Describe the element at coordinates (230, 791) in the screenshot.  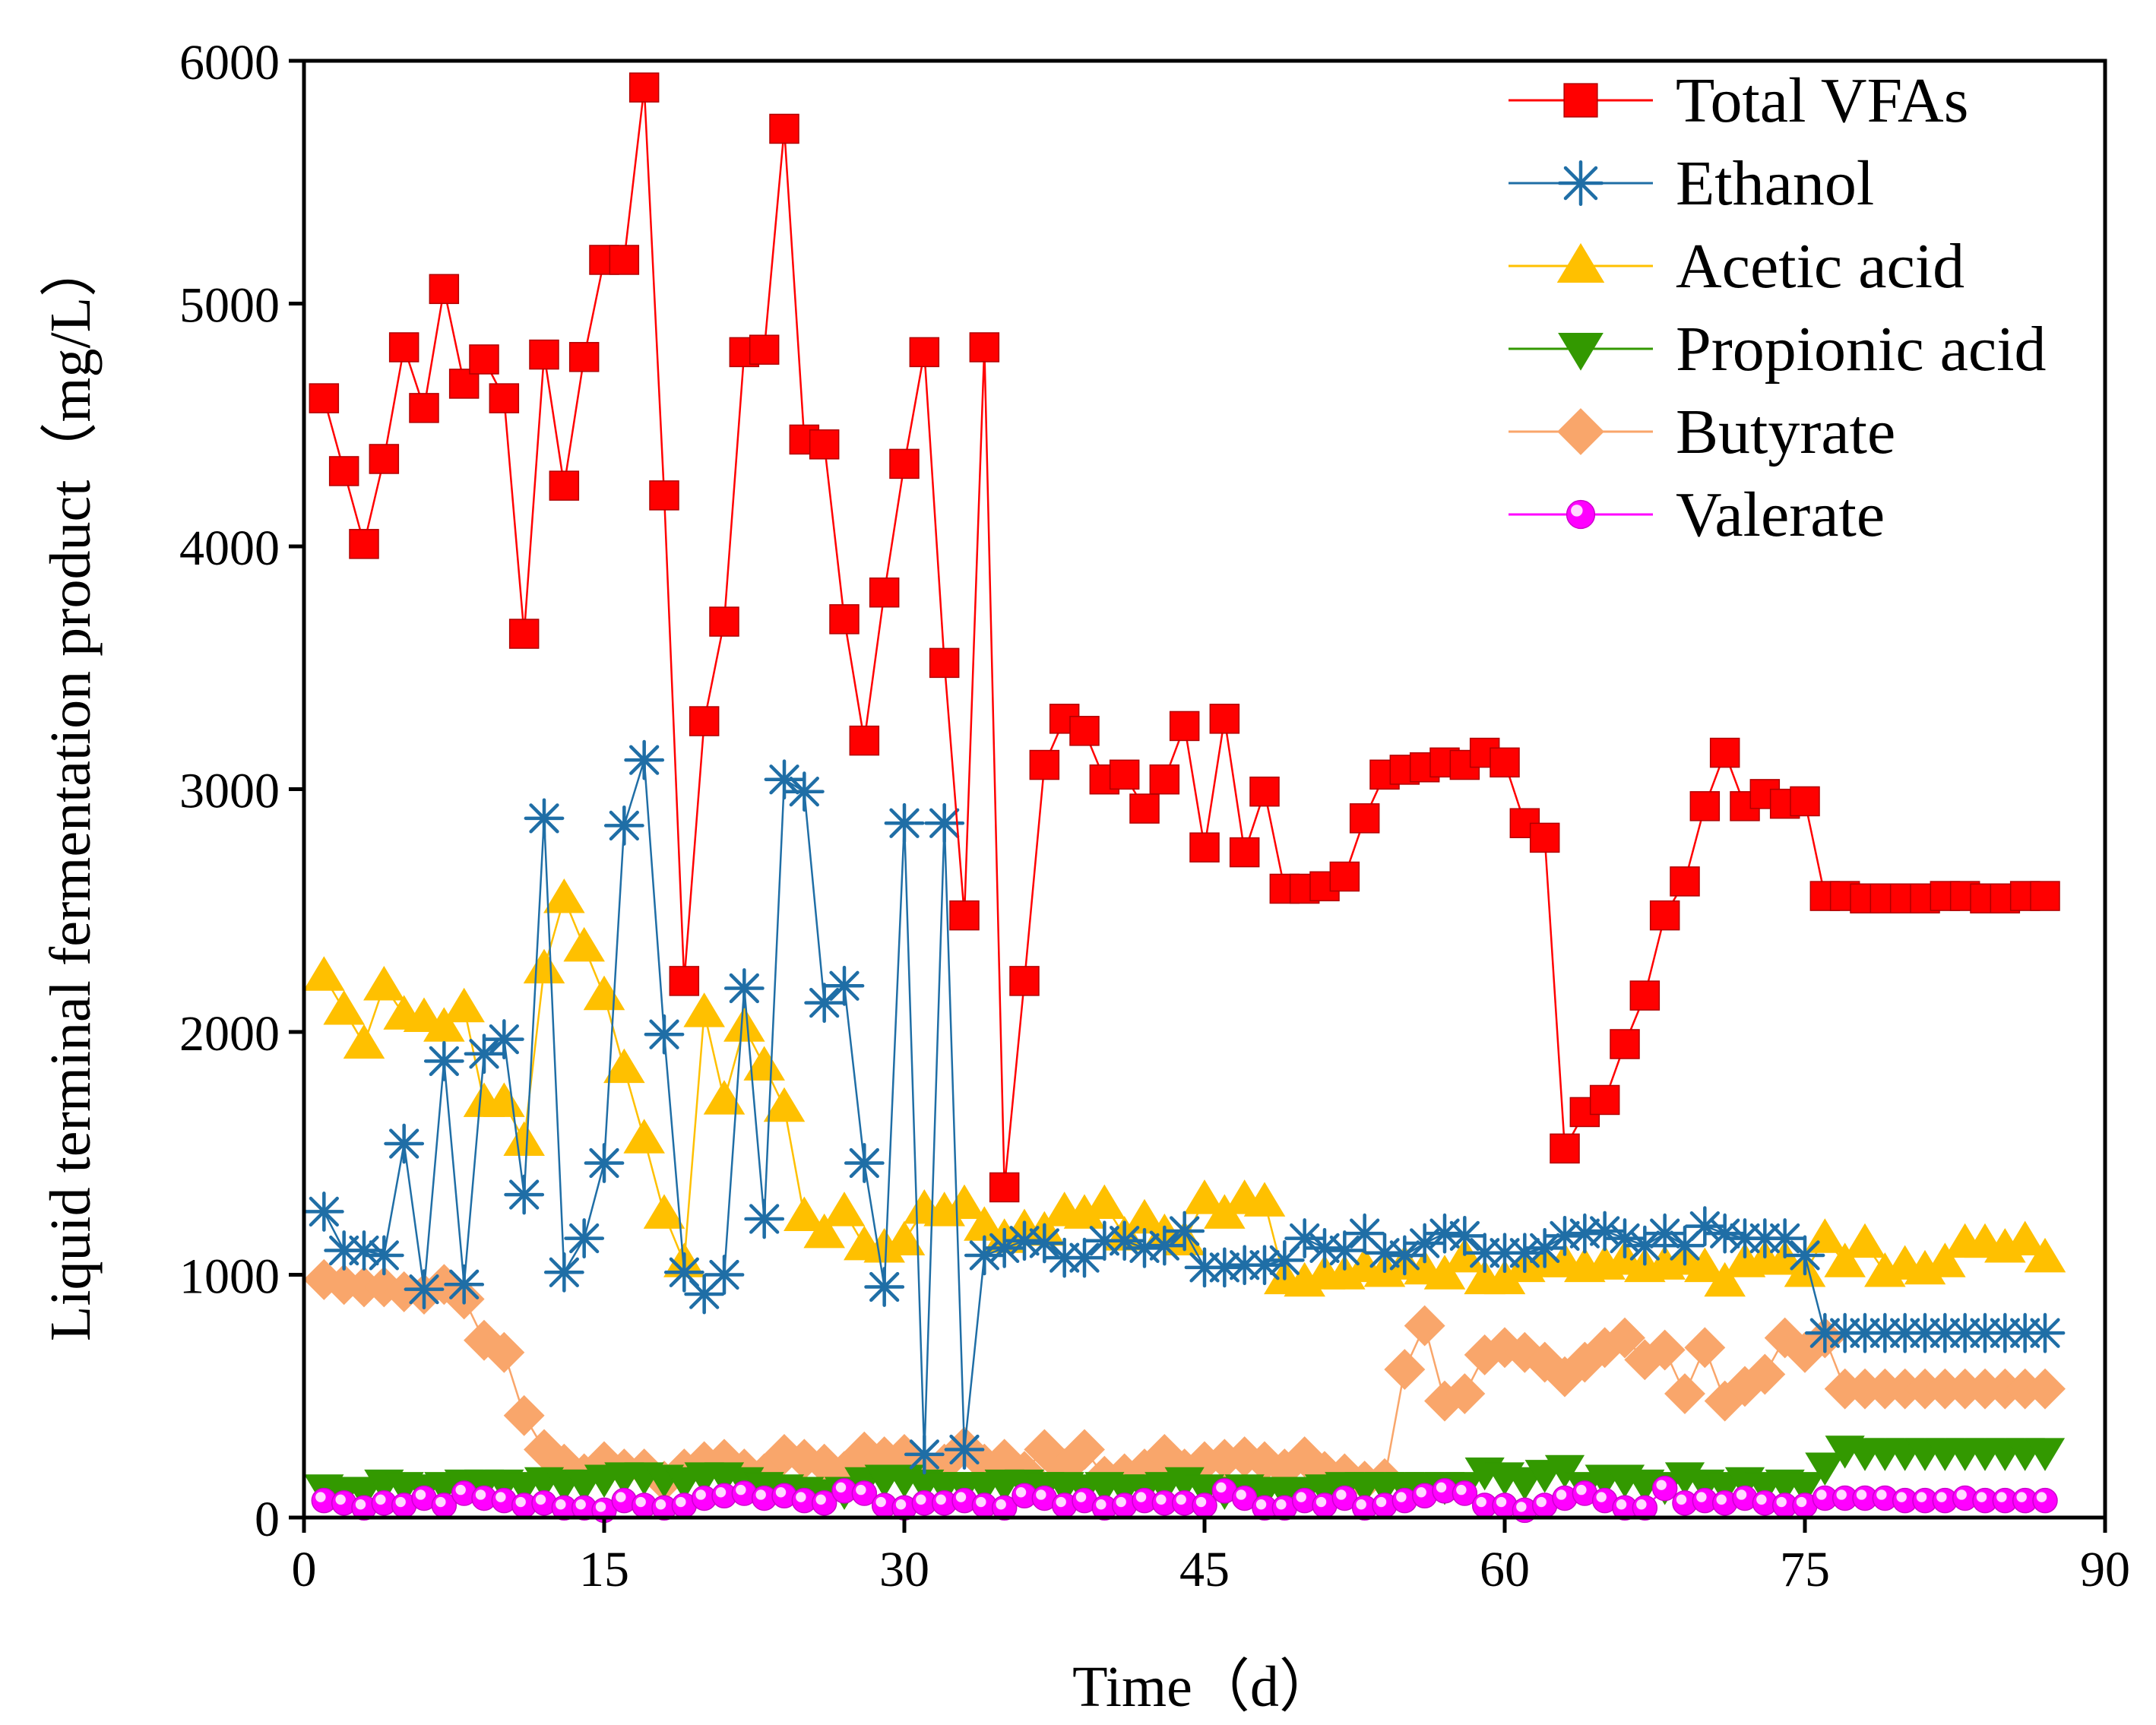
I see `y-tick-label: 3000` at that location.